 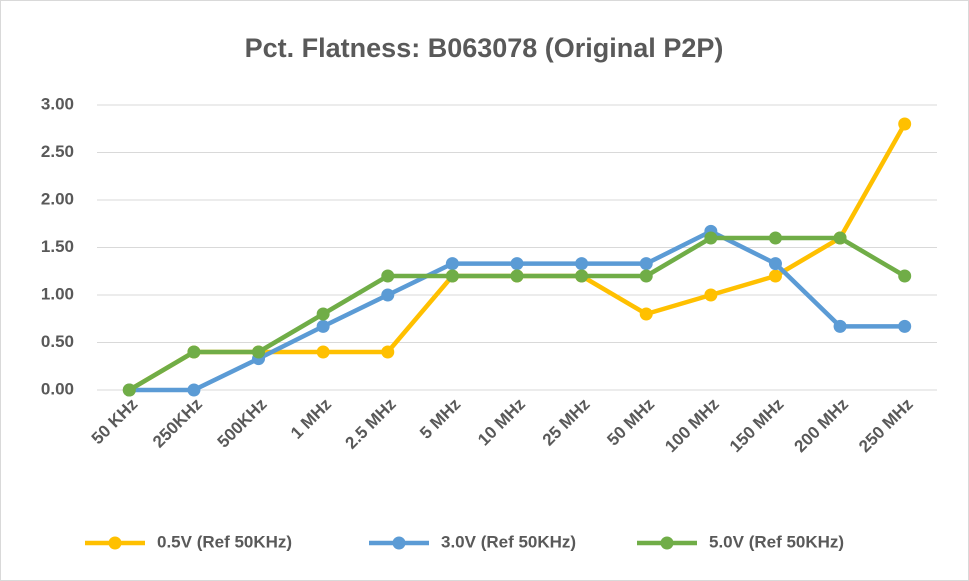 What do you see at coordinates (57, 341) in the screenshot?
I see `y-tick-label: 0.50` at bounding box center [57, 341].